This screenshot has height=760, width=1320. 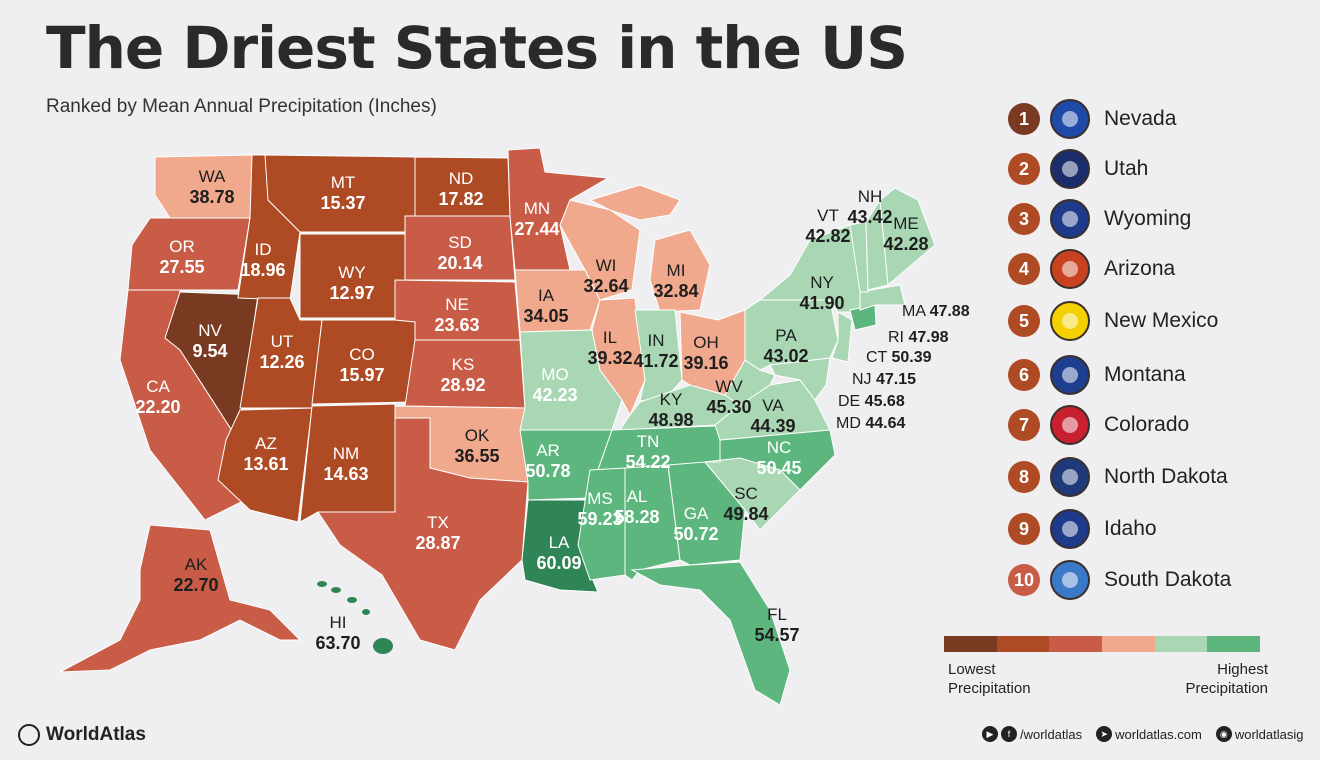 I want to click on state-abbr-nv: NV, so click(x=210, y=330).